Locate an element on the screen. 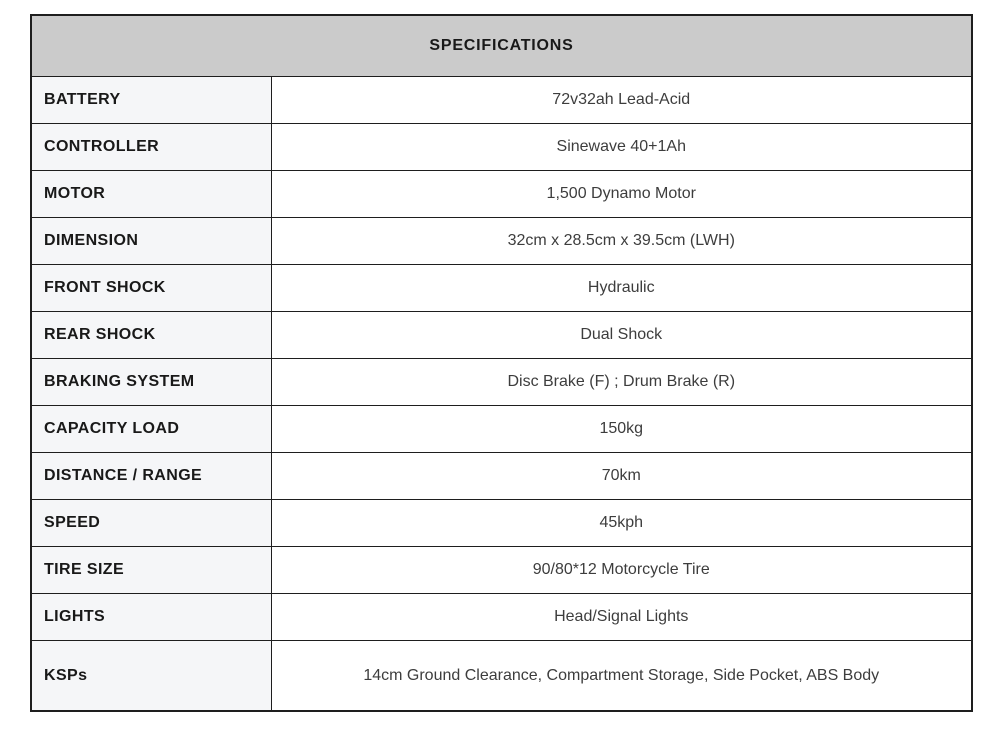  spec-label: SPEED is located at coordinates (151, 523).